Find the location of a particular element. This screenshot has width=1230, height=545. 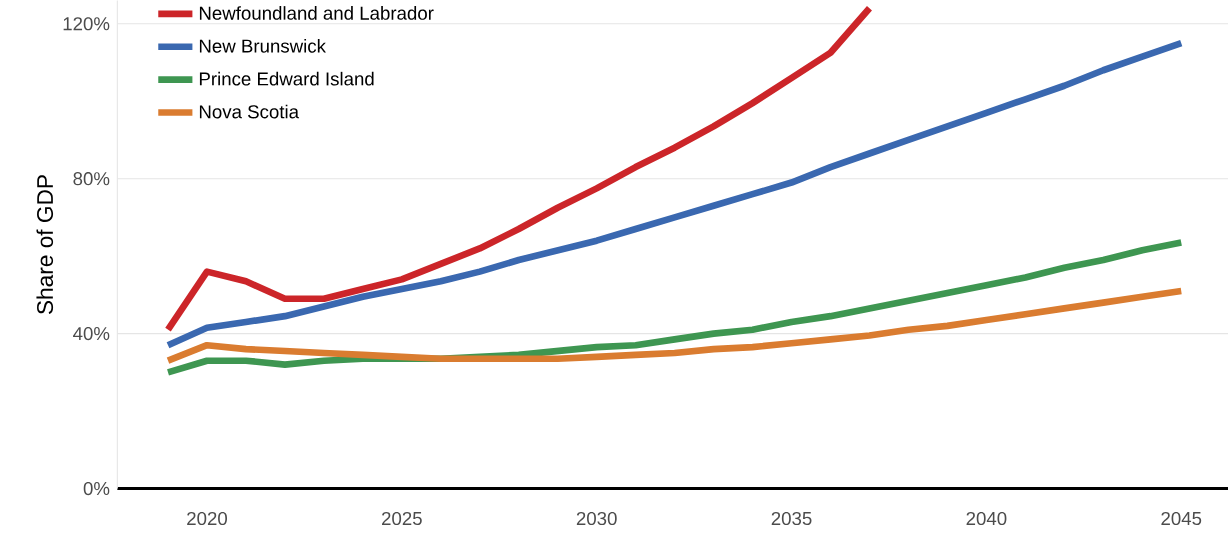

x-tick-label: 2020 is located at coordinates (207, 519).